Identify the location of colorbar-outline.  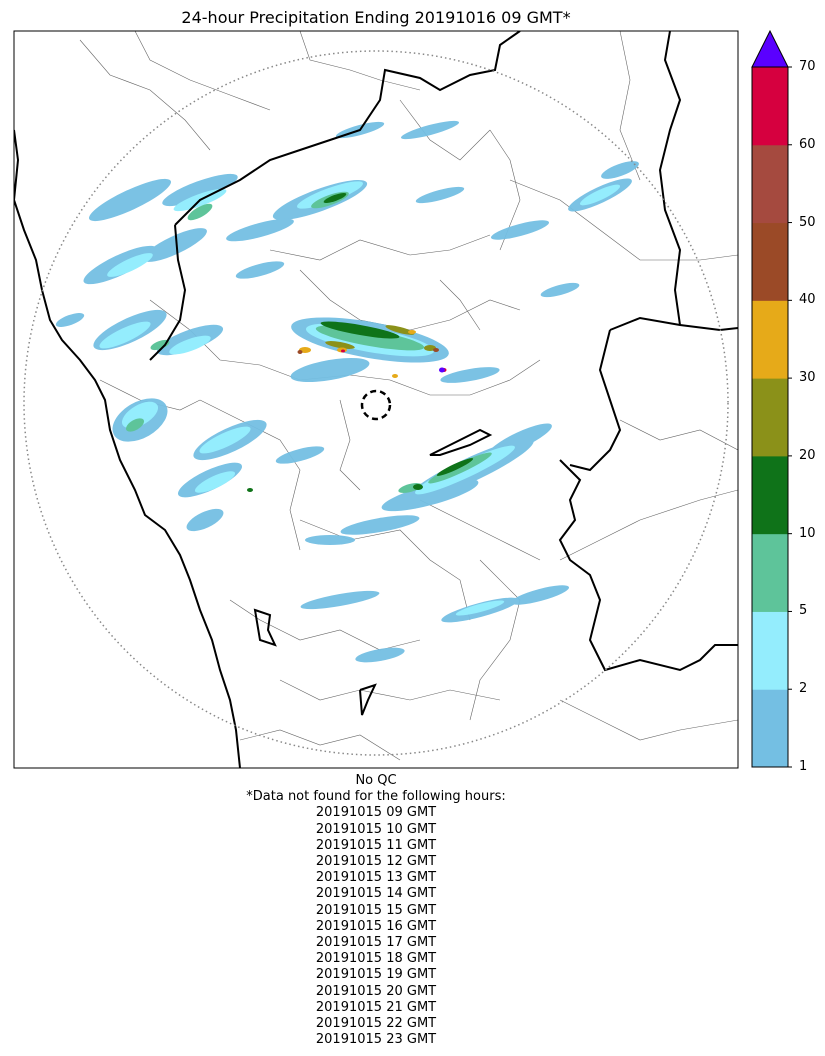
(770, 417).